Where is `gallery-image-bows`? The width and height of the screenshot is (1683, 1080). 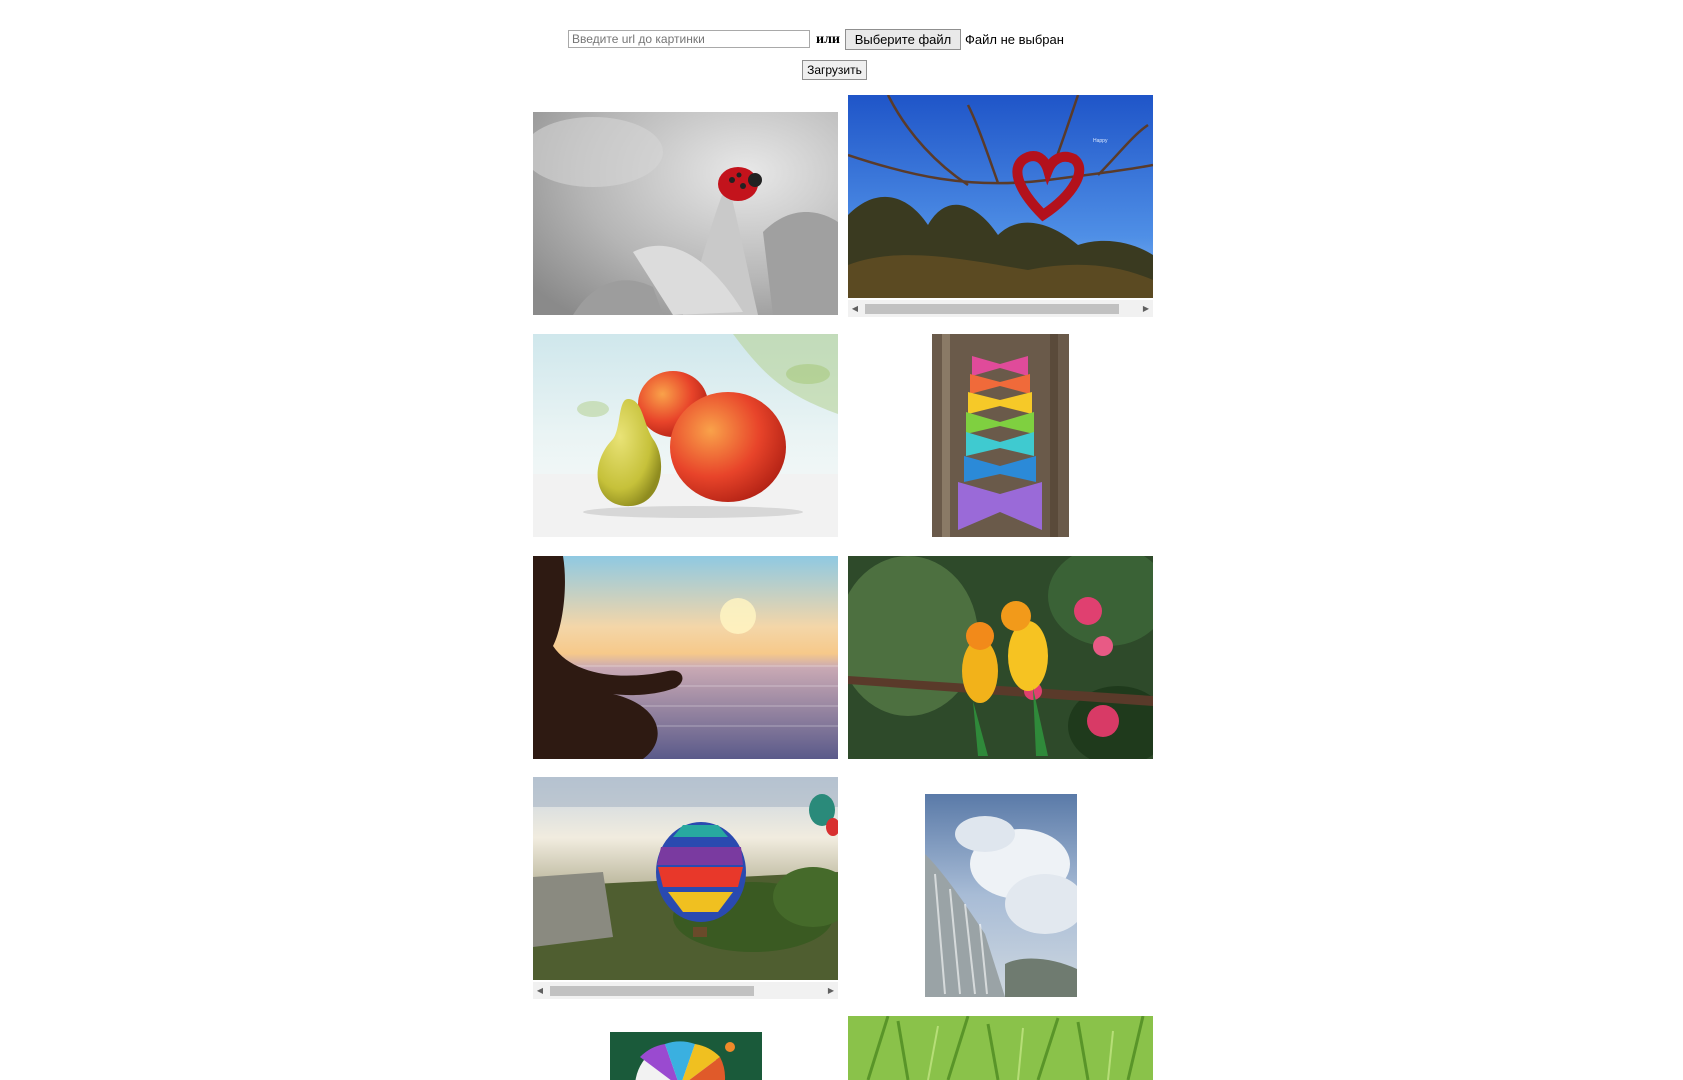 gallery-image-bows is located at coordinates (1000, 435).